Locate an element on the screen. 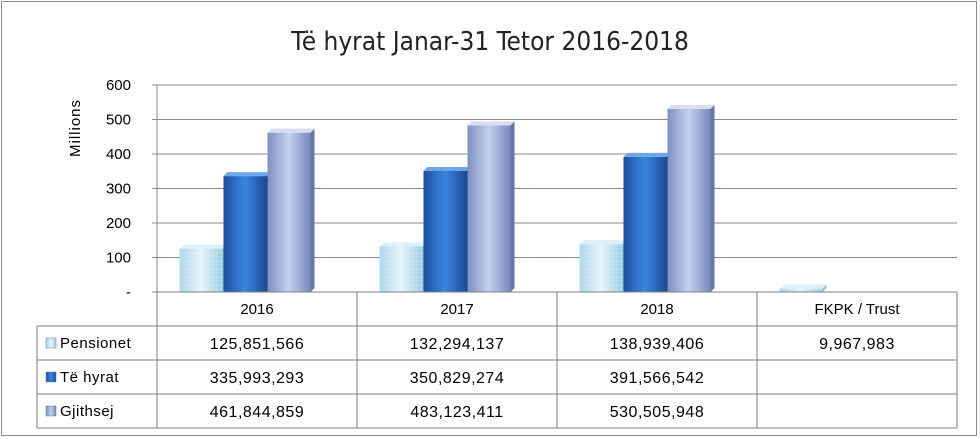 This screenshot has height=439, width=980. legend-label: Gjithsej is located at coordinates (87, 411).